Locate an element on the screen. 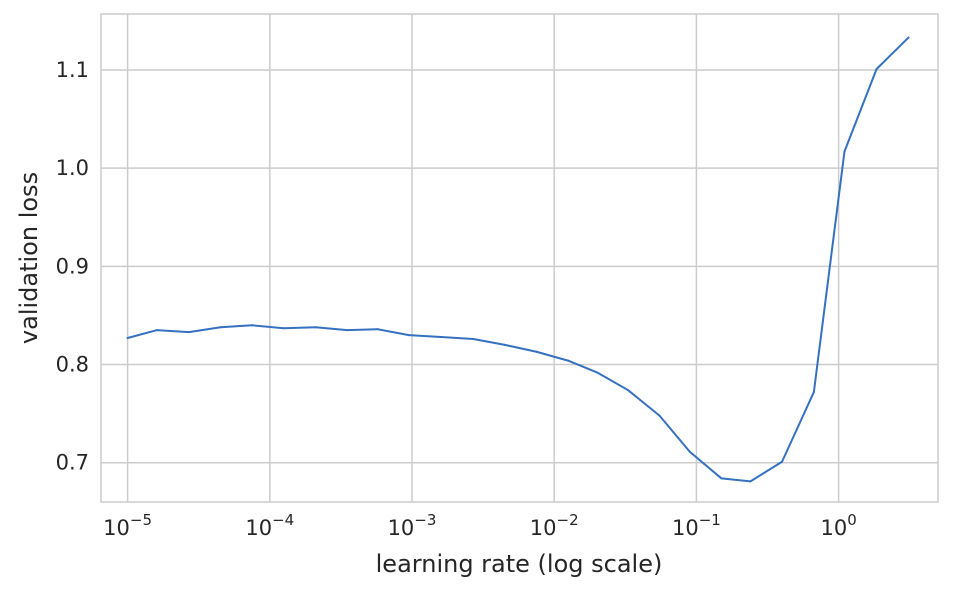 The height and width of the screenshot is (592, 953). x-tick-label: 10⁻¹ is located at coordinates (696, 525).